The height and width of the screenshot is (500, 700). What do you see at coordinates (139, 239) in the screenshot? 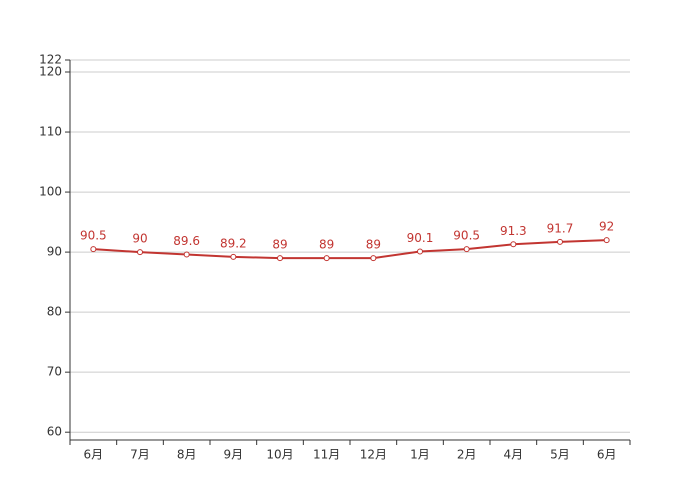
I see `data-label: 90` at bounding box center [139, 239].